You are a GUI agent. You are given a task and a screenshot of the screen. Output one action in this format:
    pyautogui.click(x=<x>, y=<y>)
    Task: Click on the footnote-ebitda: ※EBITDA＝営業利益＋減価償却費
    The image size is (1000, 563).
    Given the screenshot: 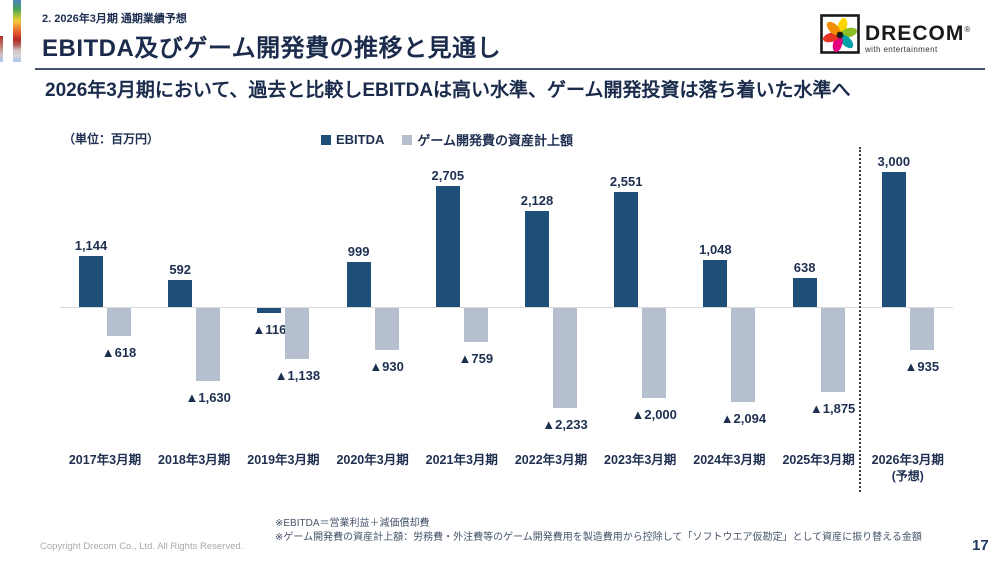 What is the action you would take?
    pyautogui.click(x=352, y=523)
    